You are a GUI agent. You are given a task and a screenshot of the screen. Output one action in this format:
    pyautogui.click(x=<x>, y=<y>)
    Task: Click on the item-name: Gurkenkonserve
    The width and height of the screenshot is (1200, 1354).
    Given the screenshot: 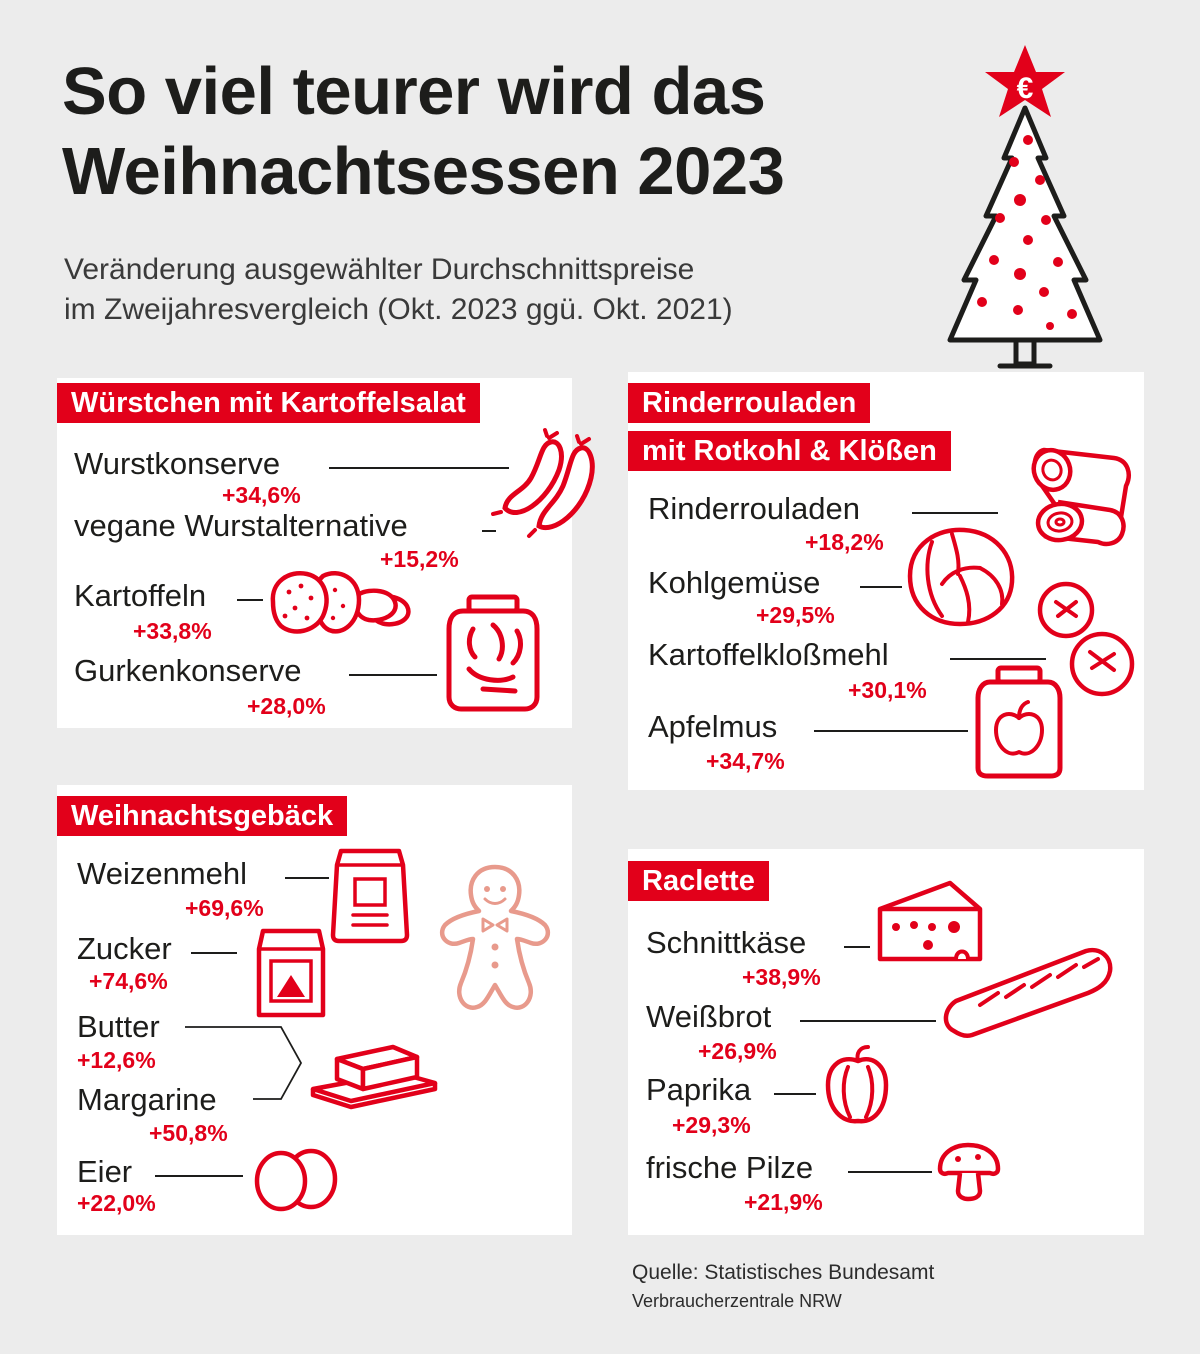 What is the action you would take?
    pyautogui.click(x=188, y=670)
    